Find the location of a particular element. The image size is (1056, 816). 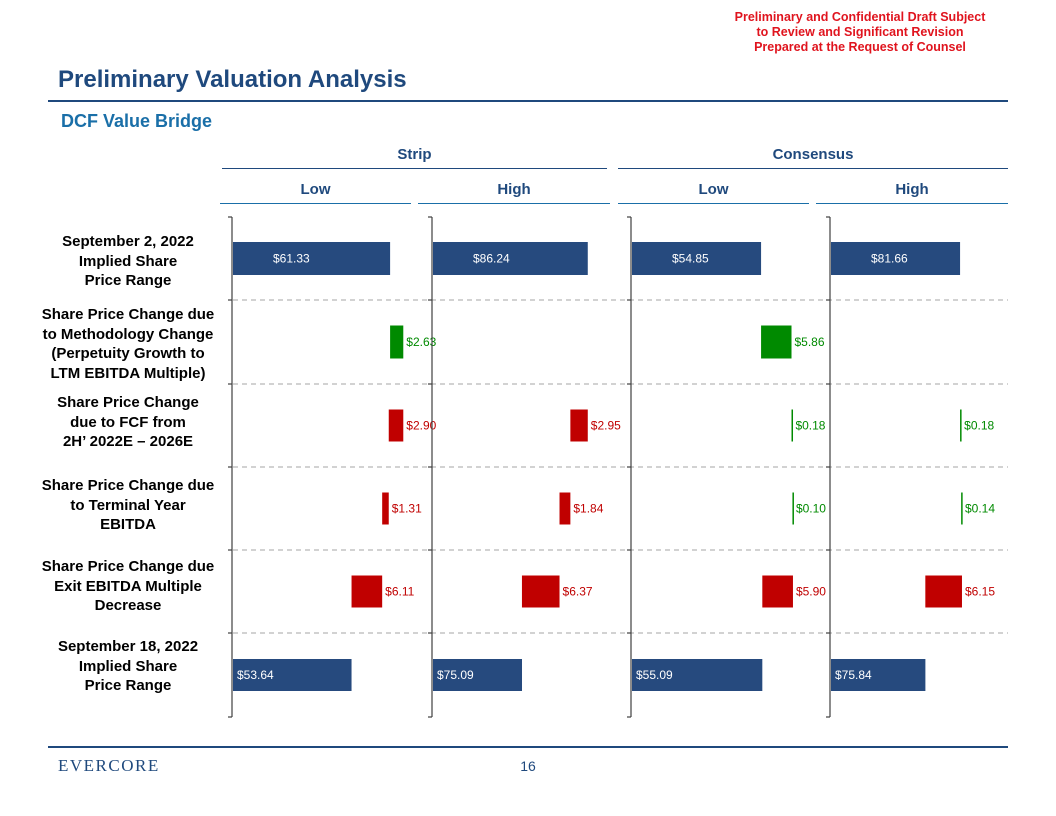

confidentiality-line-2: to Review and Significant Revision is located at coordinates (860, 32).